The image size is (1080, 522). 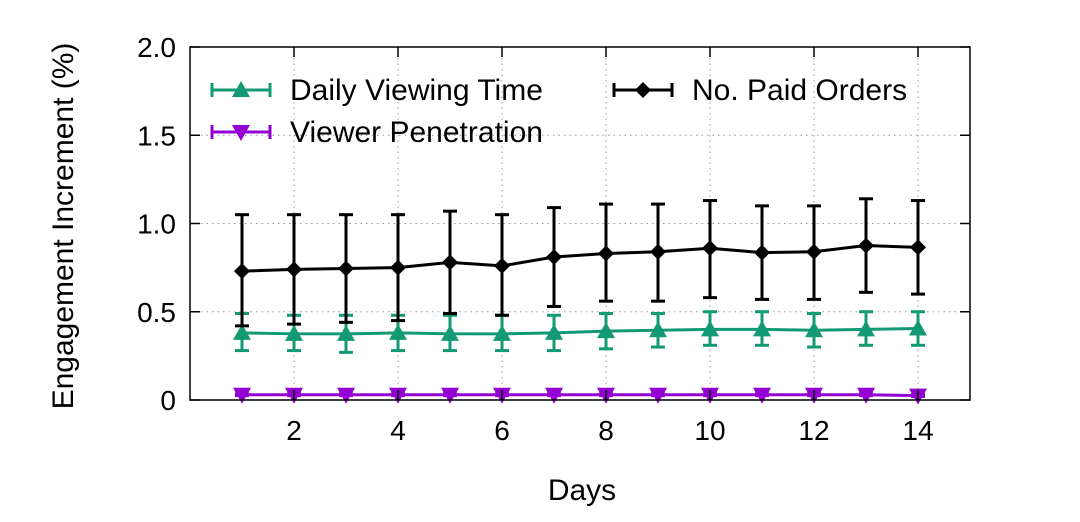 I want to click on y-tick-label: 1.5, so click(x=156, y=135).